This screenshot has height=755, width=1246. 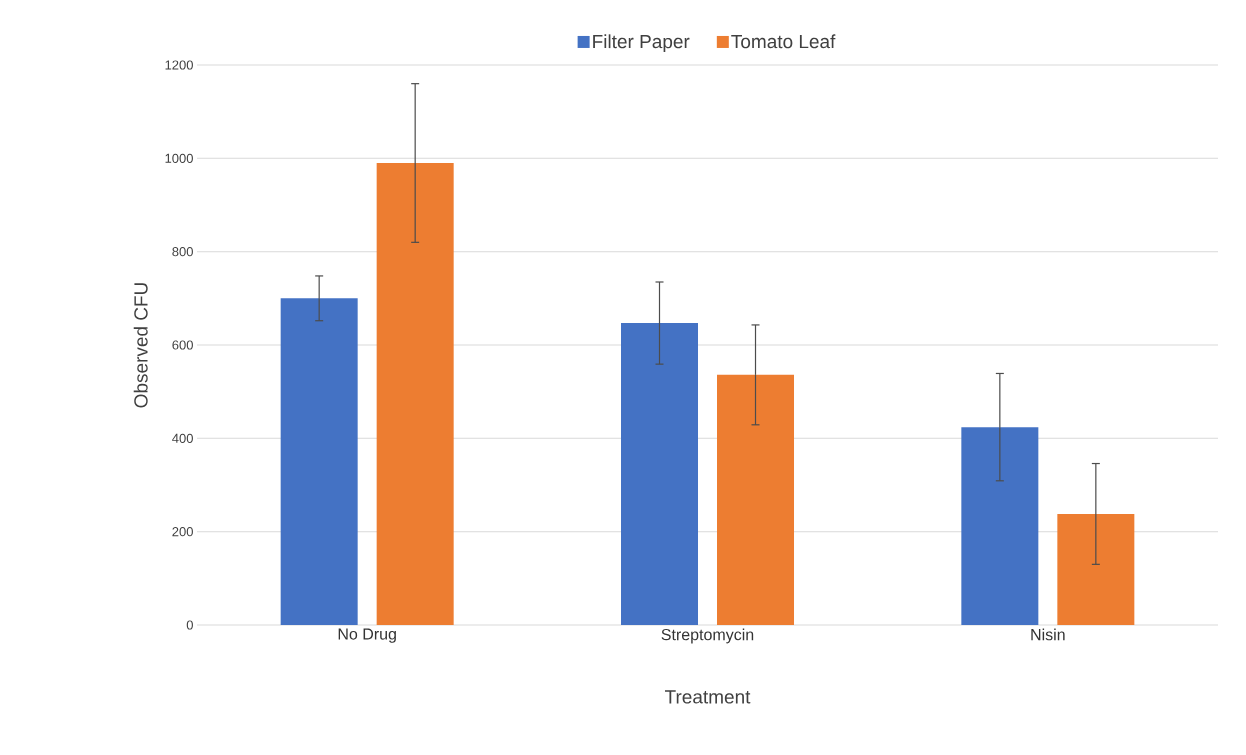 What do you see at coordinates (179, 65) in the screenshot?
I see `y-tick-label: 1200` at bounding box center [179, 65].